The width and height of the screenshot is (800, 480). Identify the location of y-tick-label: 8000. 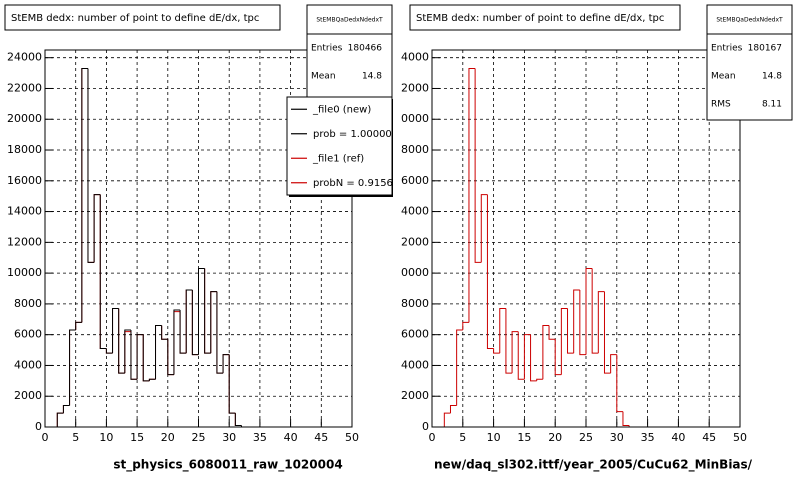
(415, 303).